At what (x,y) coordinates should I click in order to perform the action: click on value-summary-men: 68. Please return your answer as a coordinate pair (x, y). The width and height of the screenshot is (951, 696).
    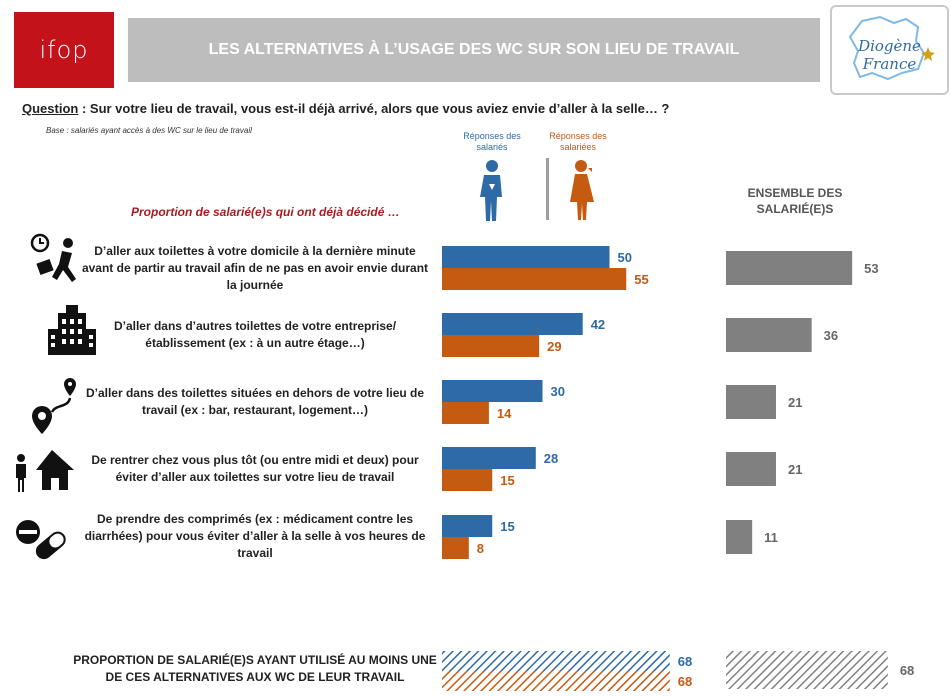
    Looking at the image, I should click on (685, 661).